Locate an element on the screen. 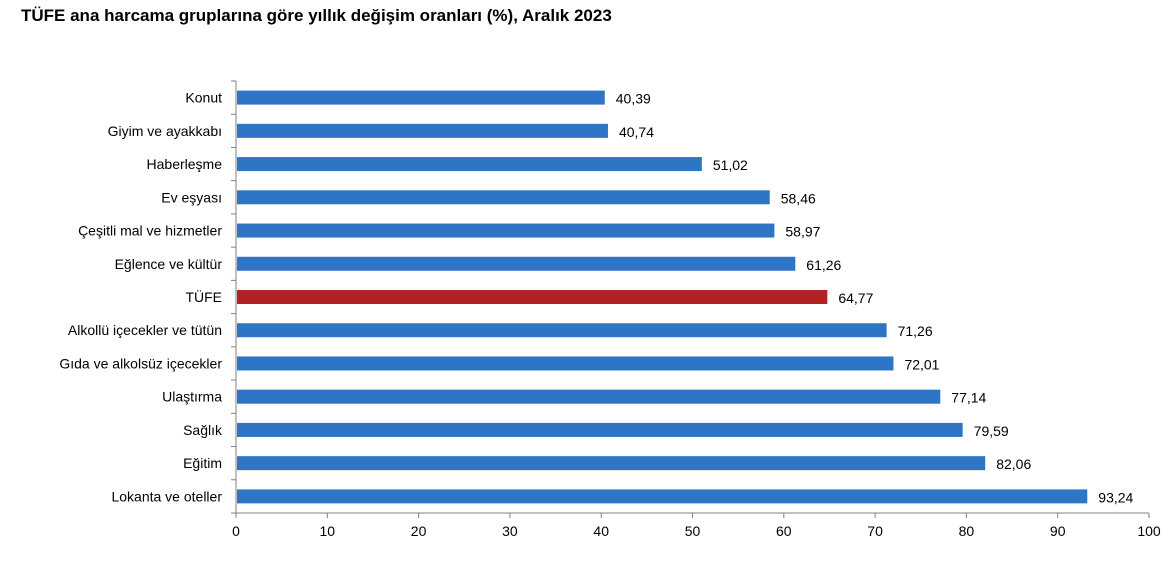  category-label: Çeşitli mal ve hizmetler is located at coordinates (150, 231).